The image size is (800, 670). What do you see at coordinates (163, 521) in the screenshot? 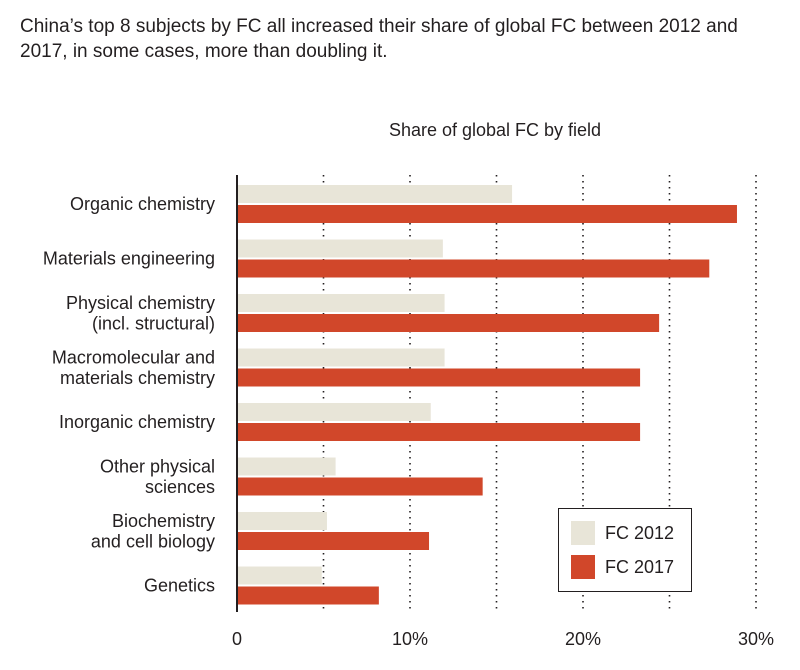
I see `category-label: Biochemistry` at bounding box center [163, 521].